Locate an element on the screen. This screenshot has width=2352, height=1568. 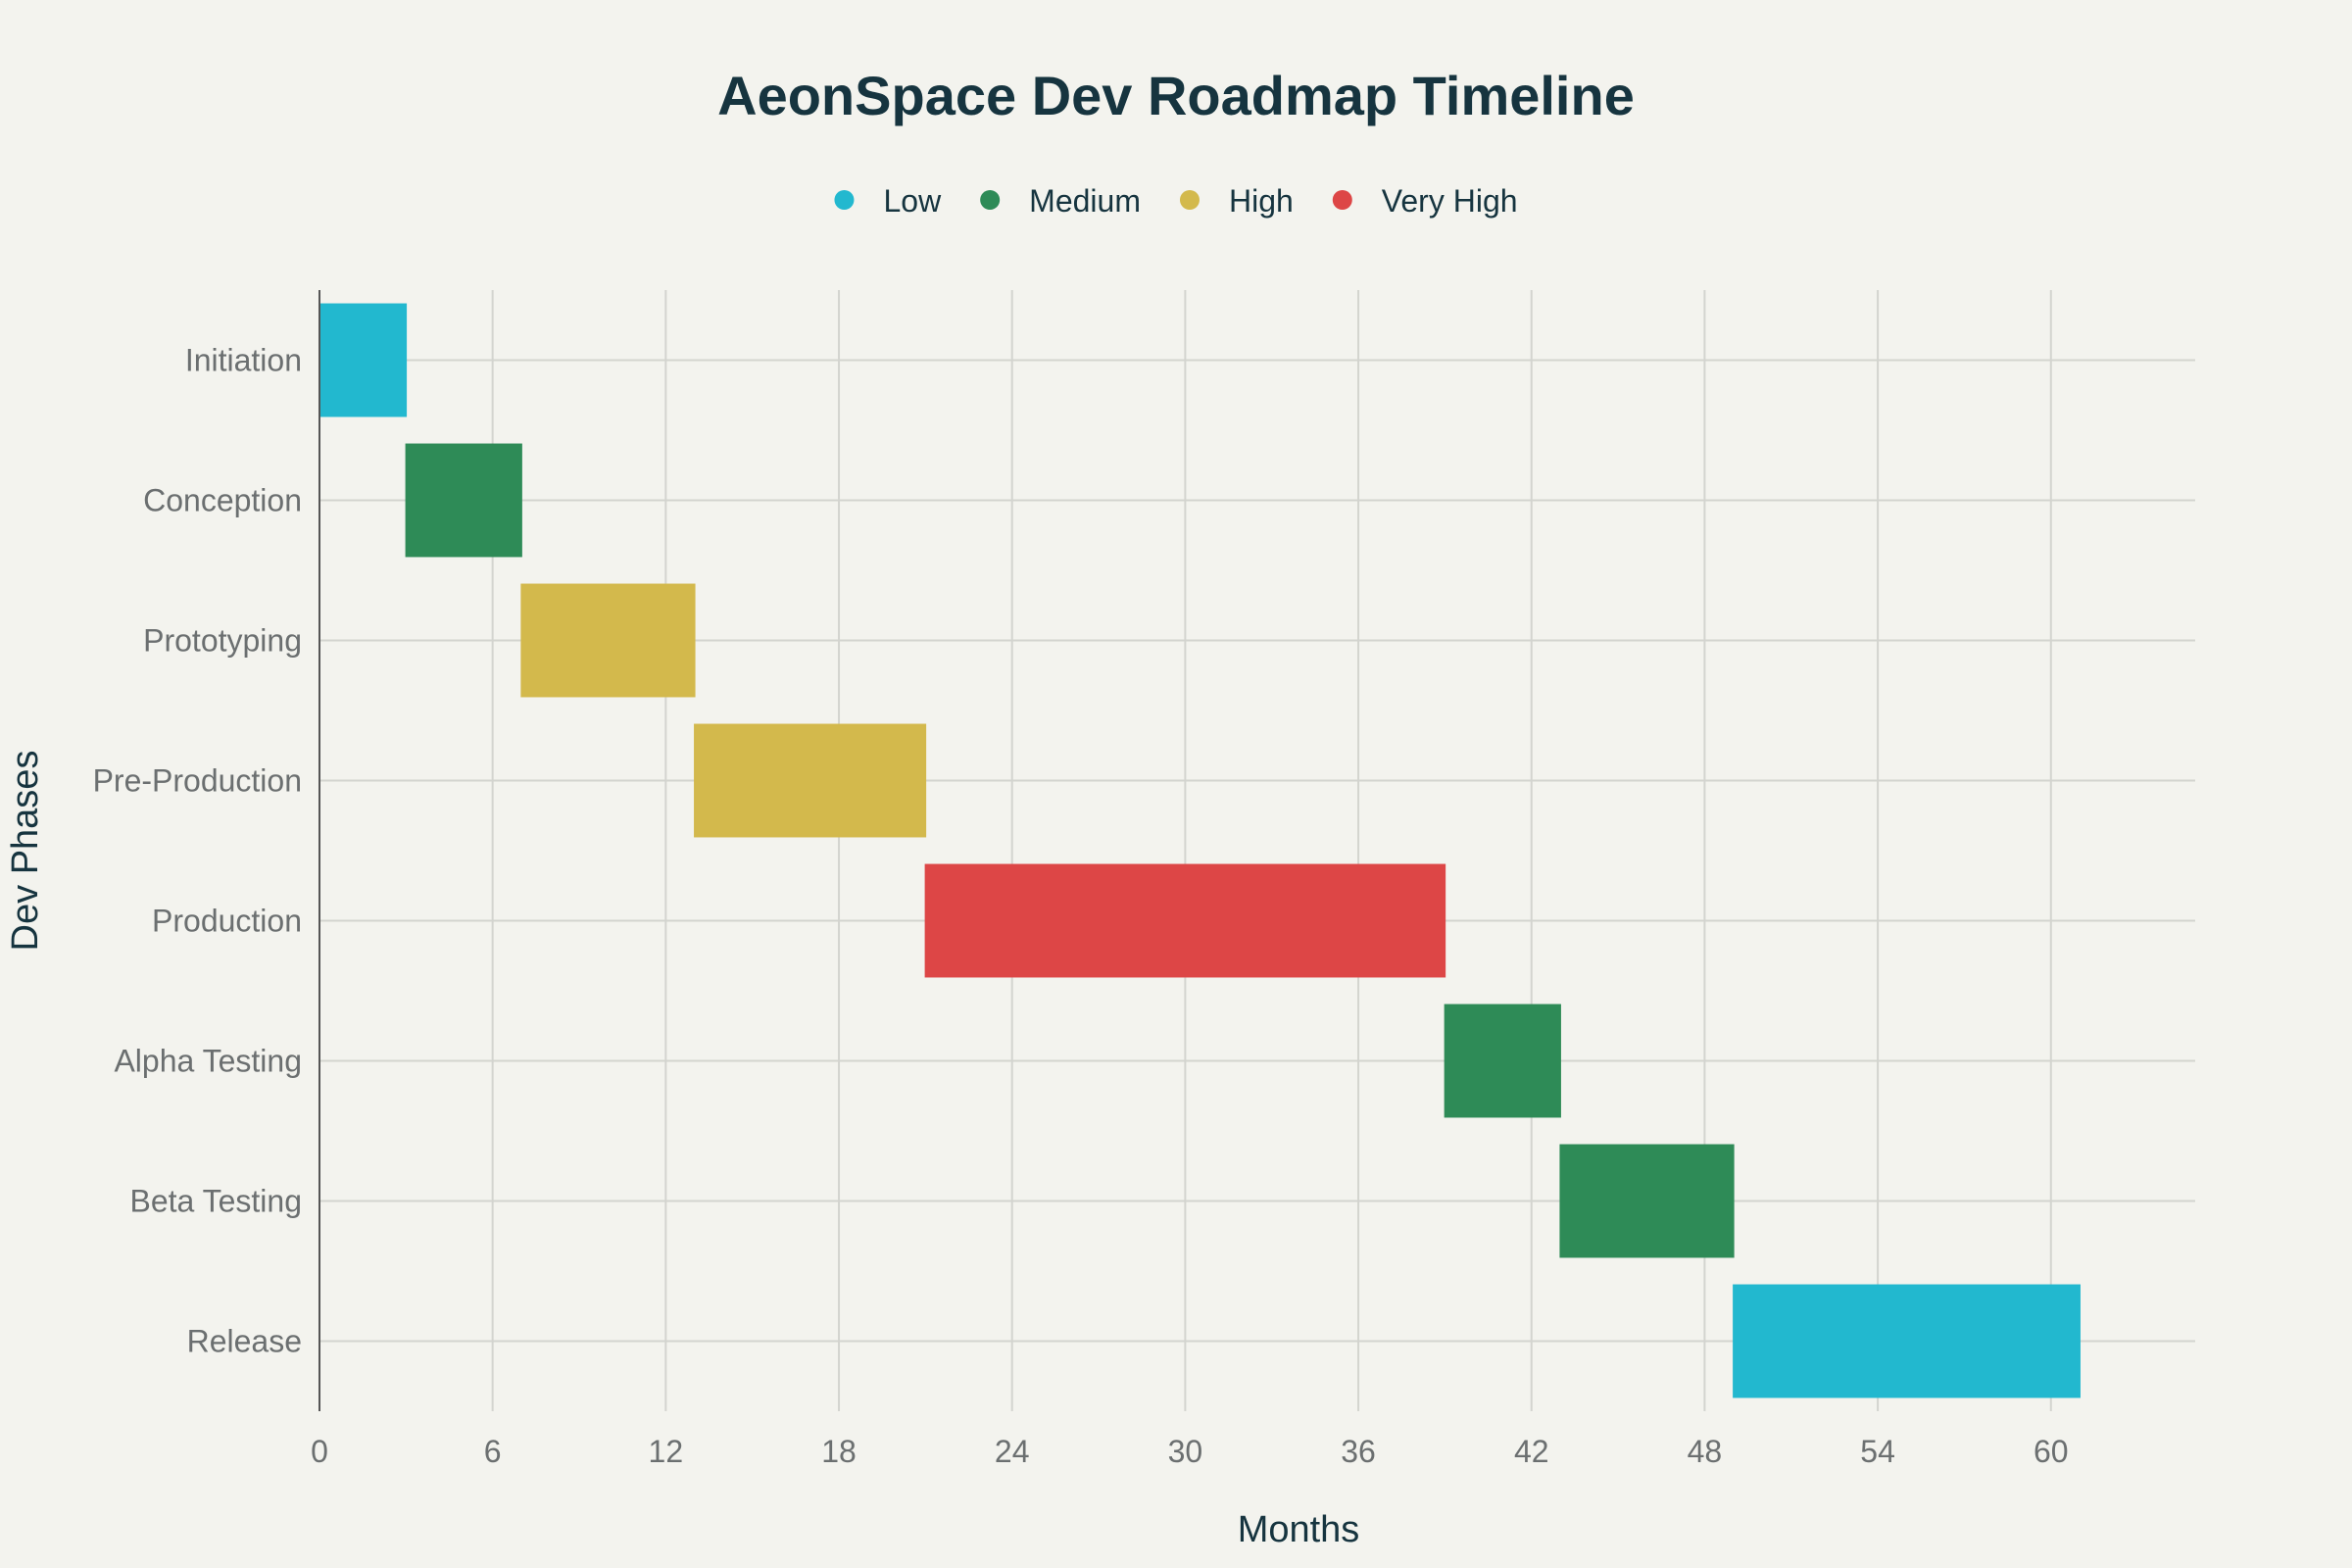
y-tick-label: Conception is located at coordinates (223, 500).